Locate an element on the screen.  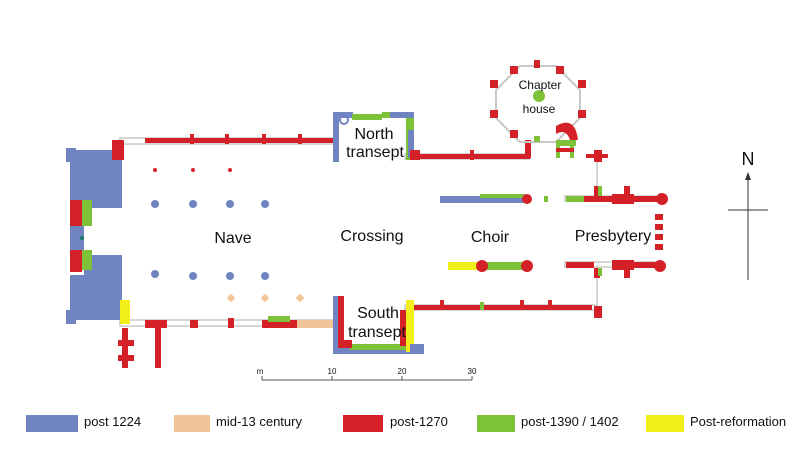
legend-swatch-post-reformation is located at coordinates (665, 423).